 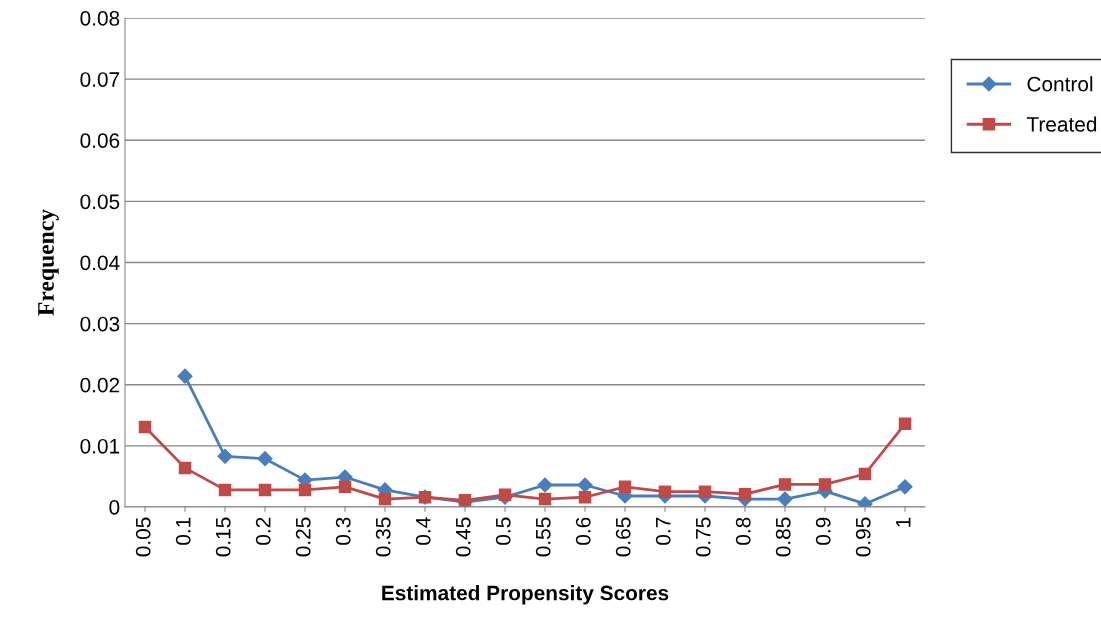 I want to click on x-tick-label: 0.7, so click(x=663, y=531).